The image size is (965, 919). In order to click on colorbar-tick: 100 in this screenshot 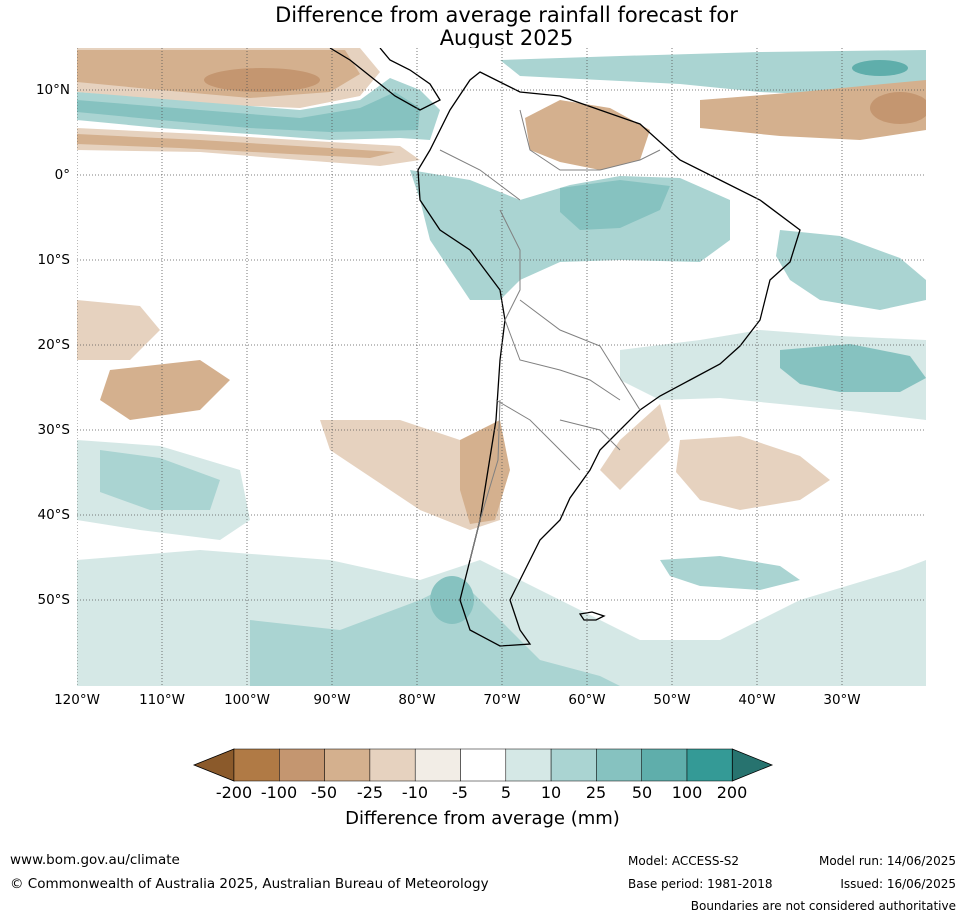, I will do `click(687, 792)`.